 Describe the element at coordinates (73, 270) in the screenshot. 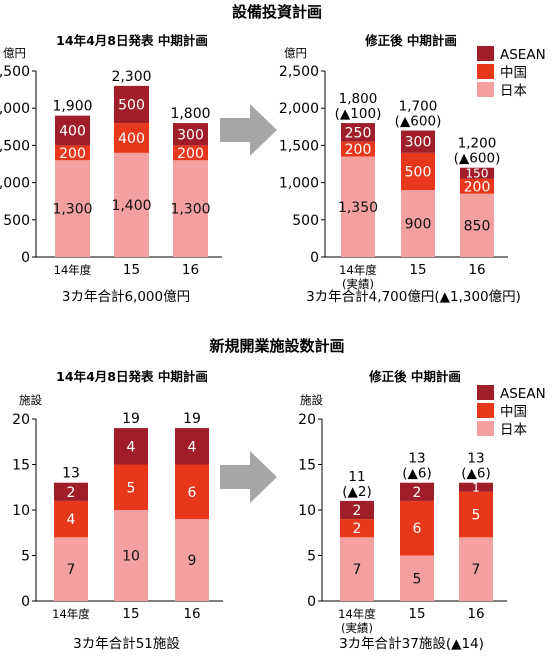

I see `x-tick-label-s0c0: 14年度` at that location.